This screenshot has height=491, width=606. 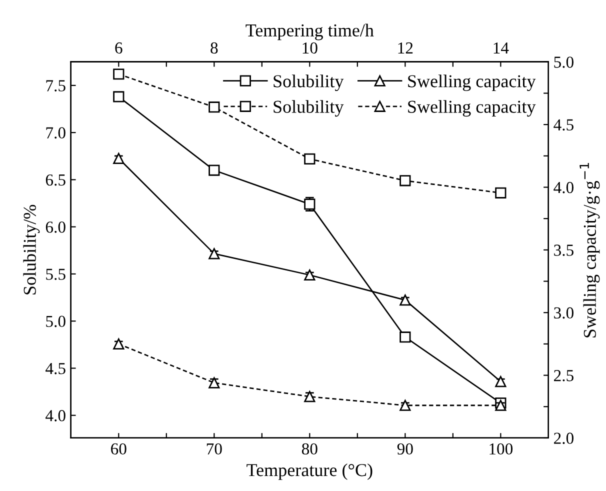 What do you see at coordinates (56, 133) in the screenshot?
I see `y-tick-label: 7.0` at bounding box center [56, 133].